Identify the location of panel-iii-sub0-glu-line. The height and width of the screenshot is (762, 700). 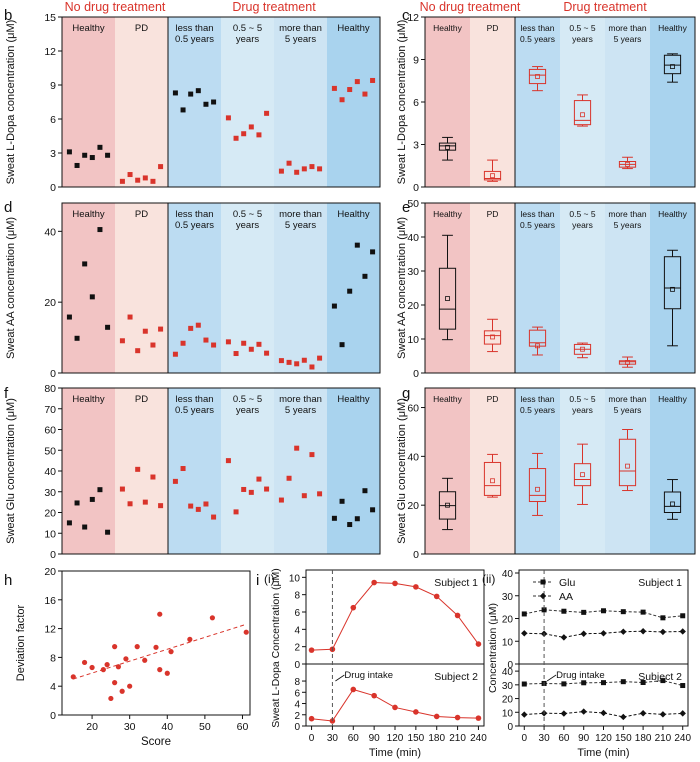
(603, 614).